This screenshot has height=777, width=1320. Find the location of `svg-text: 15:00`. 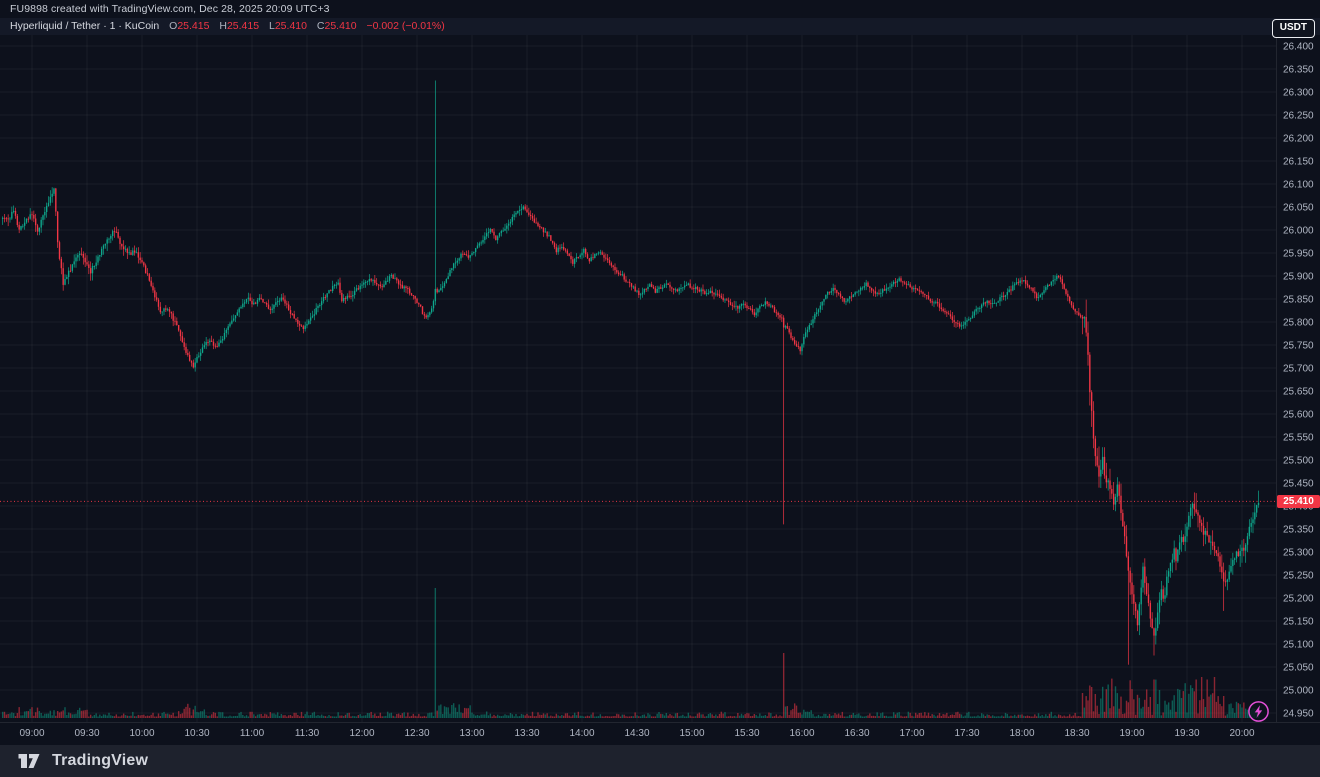

svg-text: 15:00 is located at coordinates (691, 733).